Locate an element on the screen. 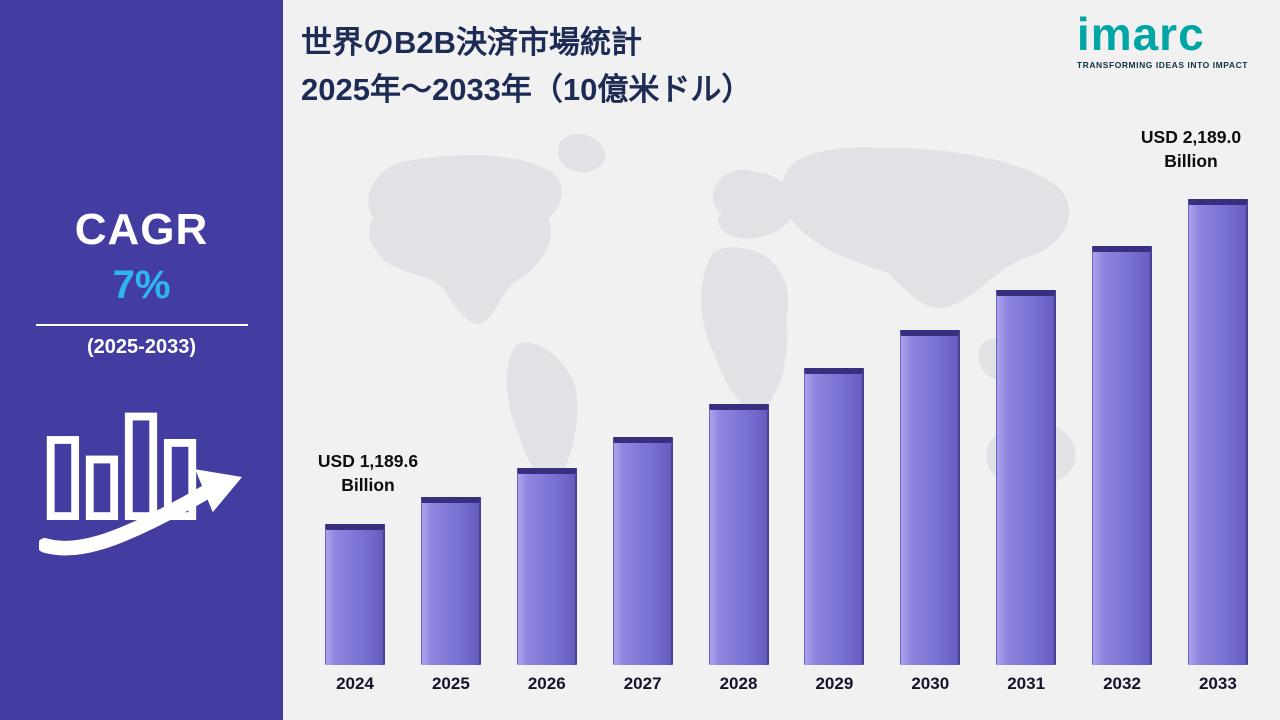 Image resolution: width=1280 pixels, height=720 pixels. bar-column: 2030 is located at coordinates (930, 512).